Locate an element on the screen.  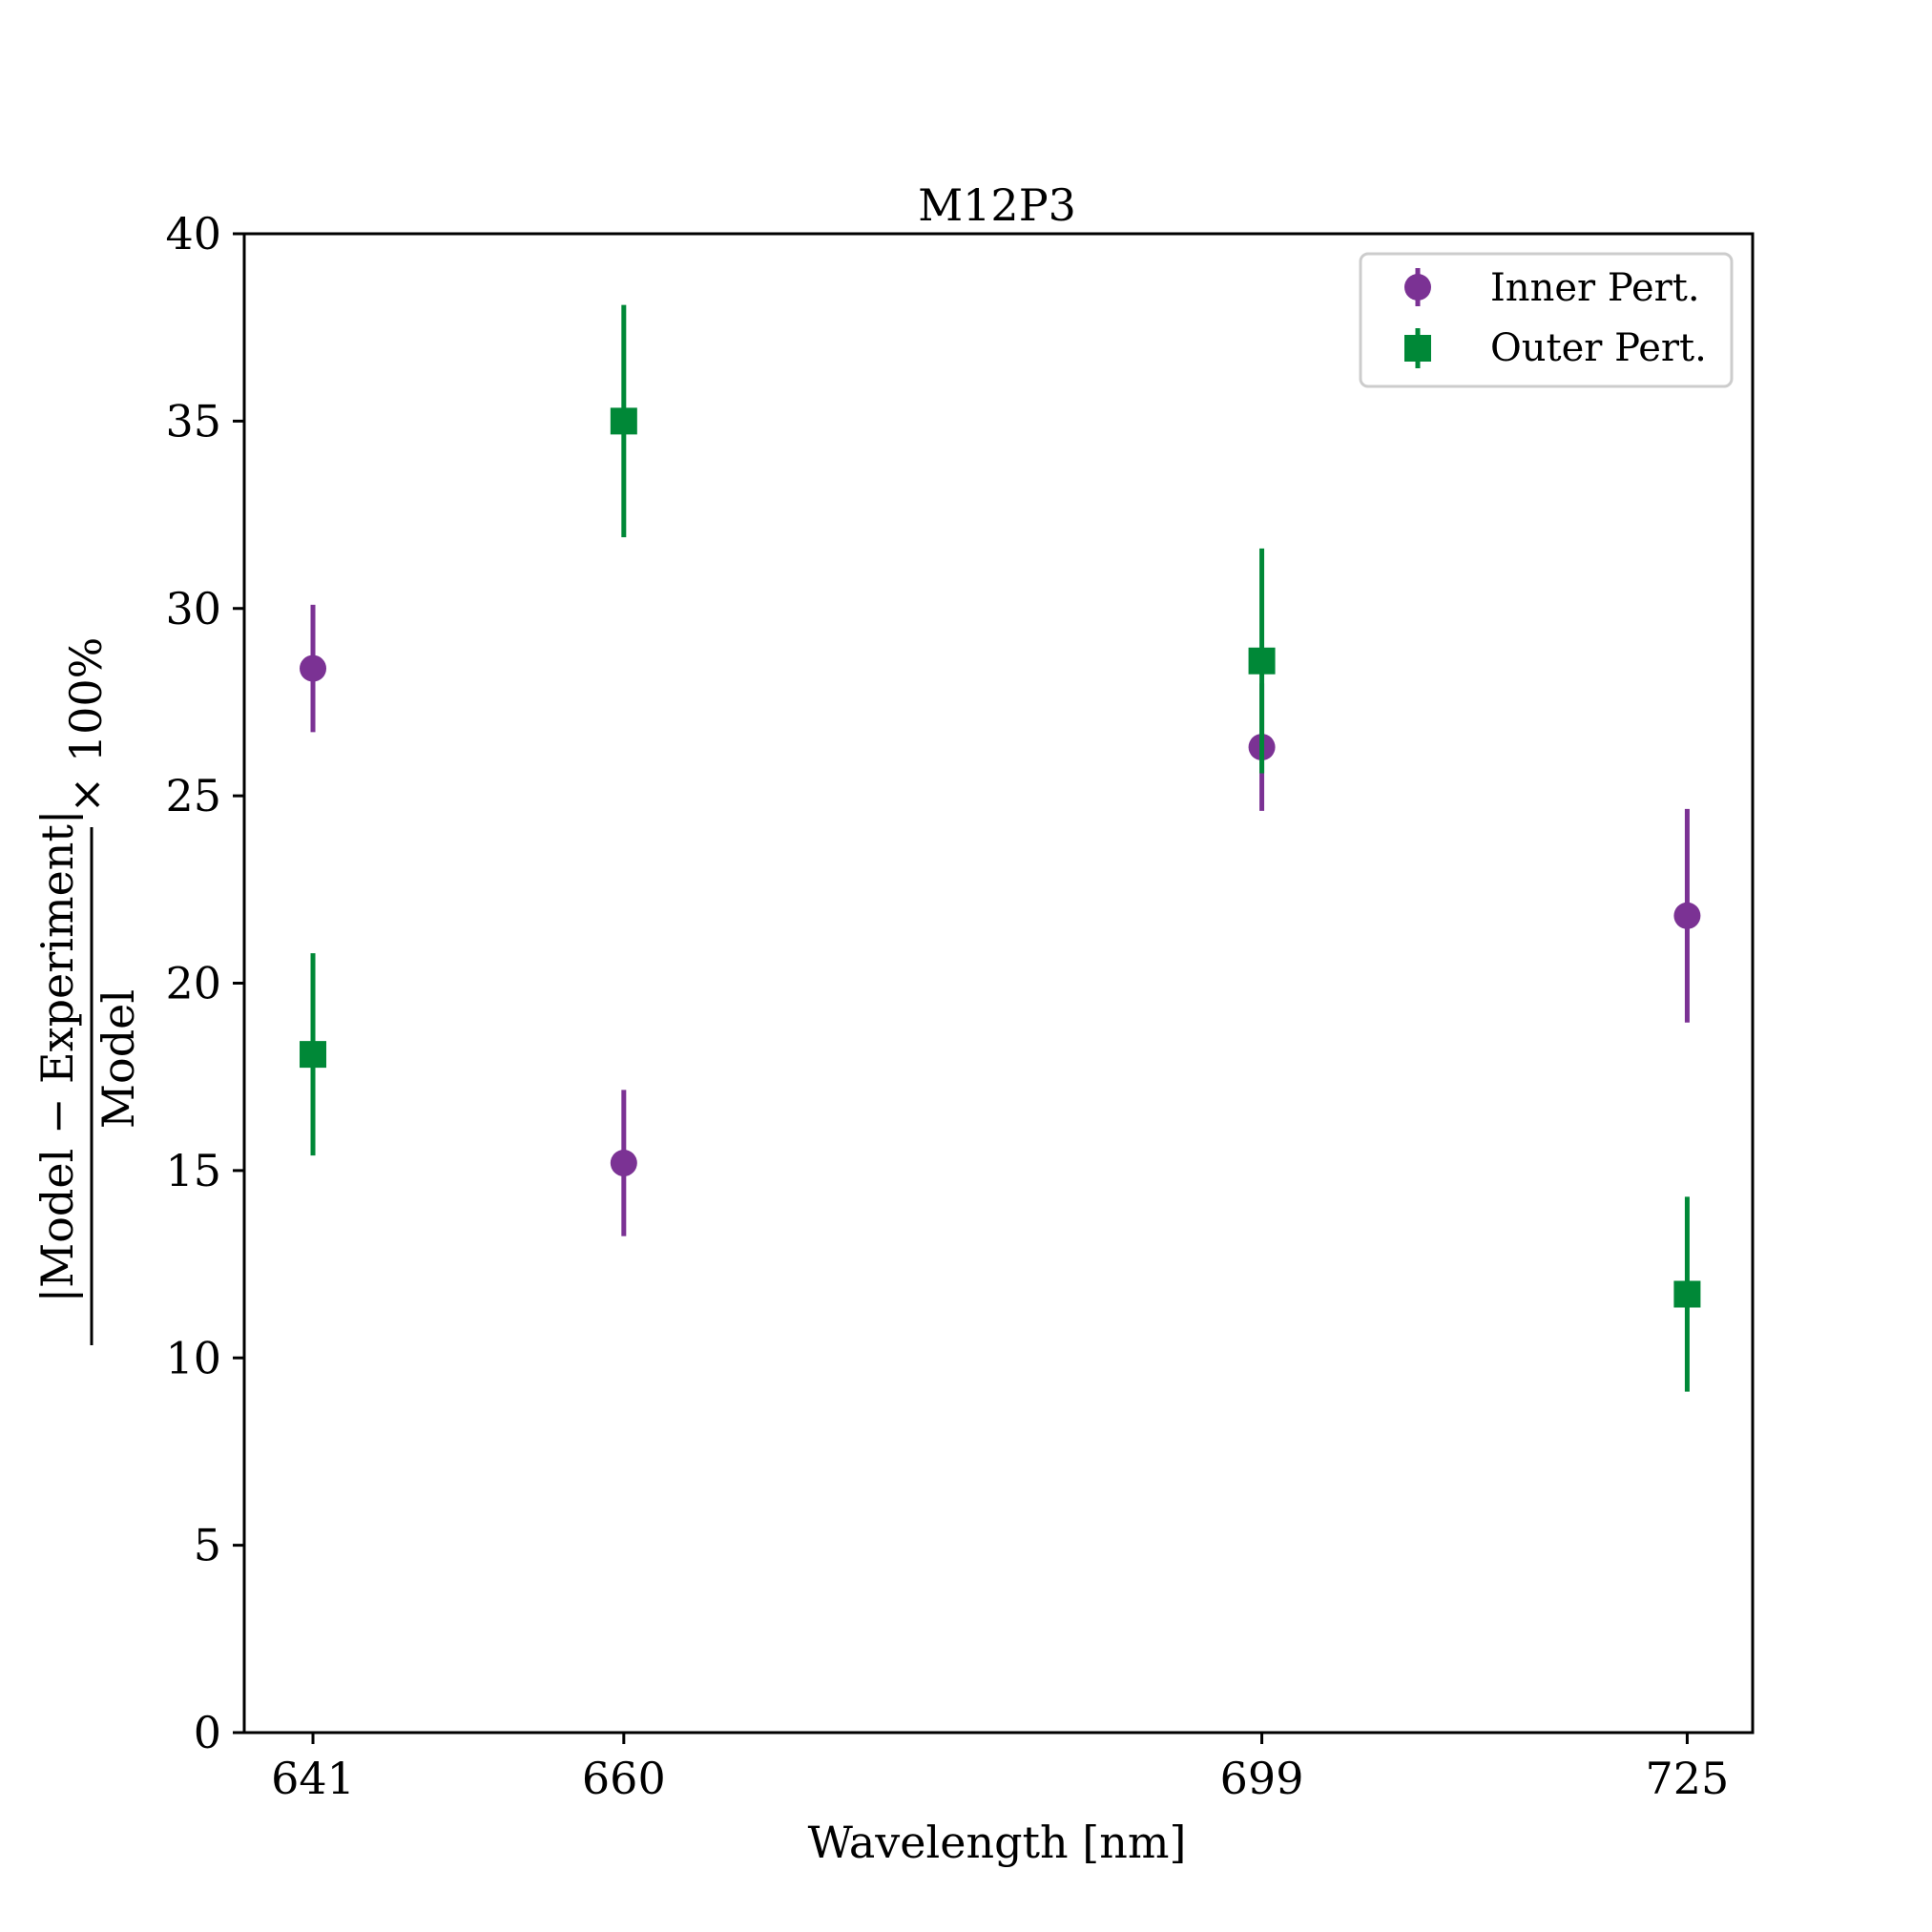
chart-title: M12P3 is located at coordinates (997, 205).